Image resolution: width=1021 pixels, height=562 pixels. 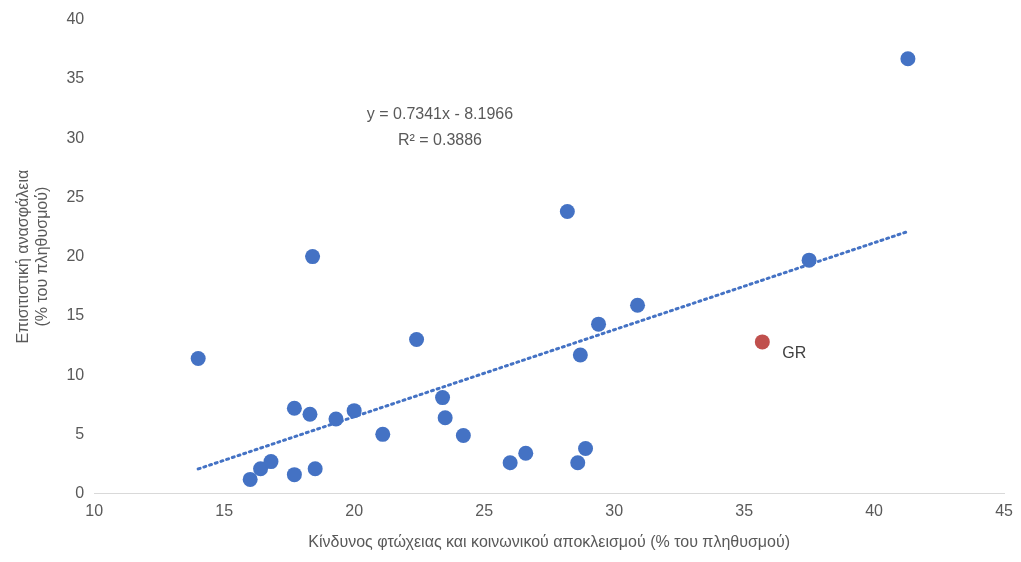 I want to click on y-tick-label: 0, so click(x=80, y=493).